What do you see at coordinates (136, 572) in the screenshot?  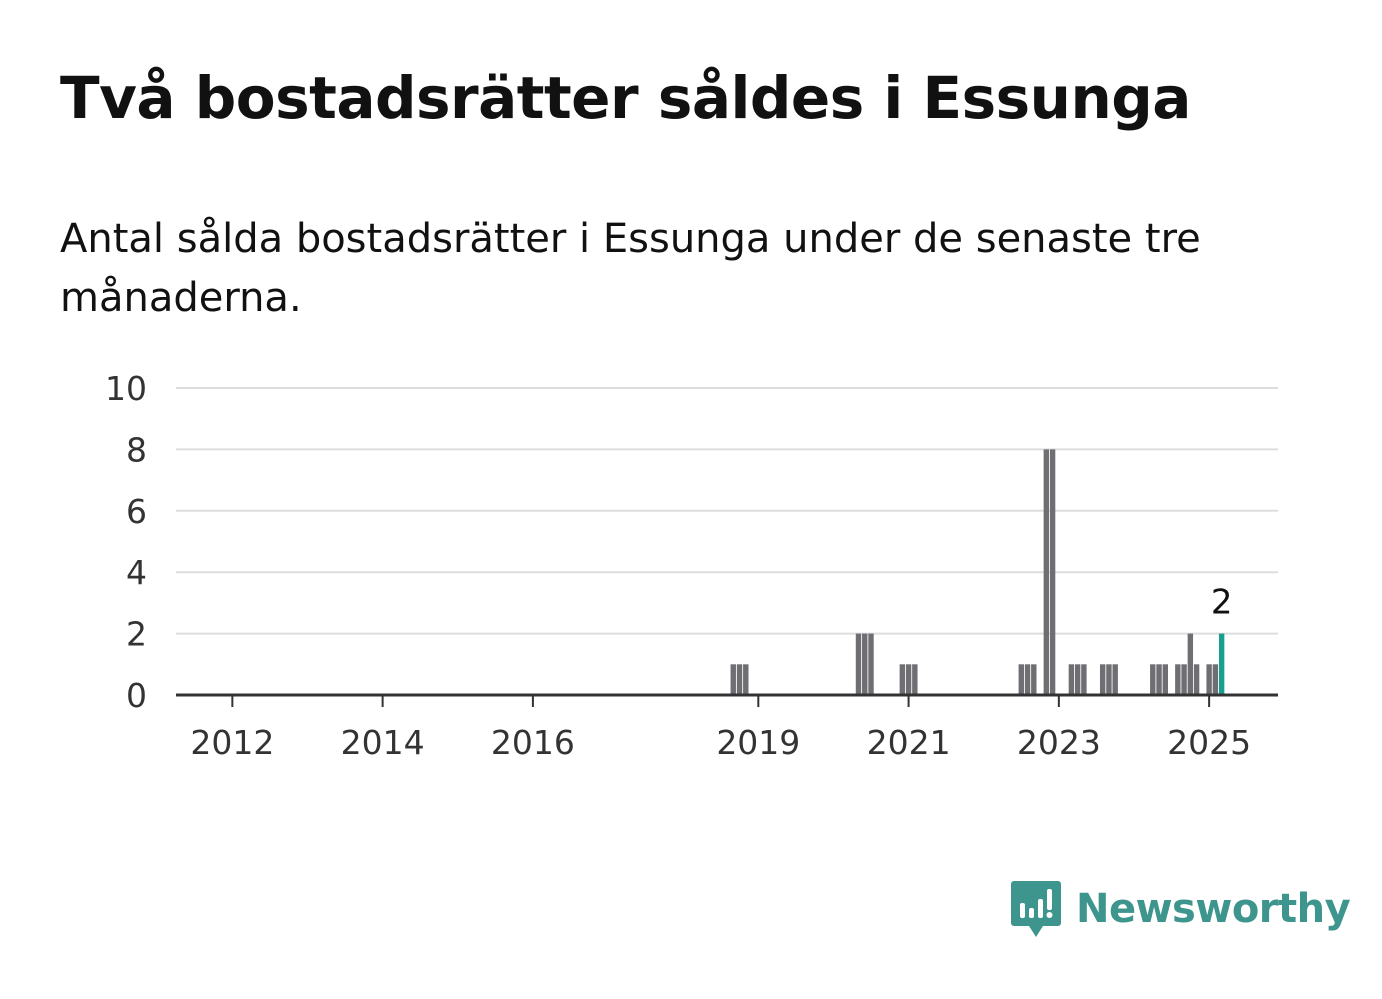 I see `y-tick-label: 4` at bounding box center [136, 572].